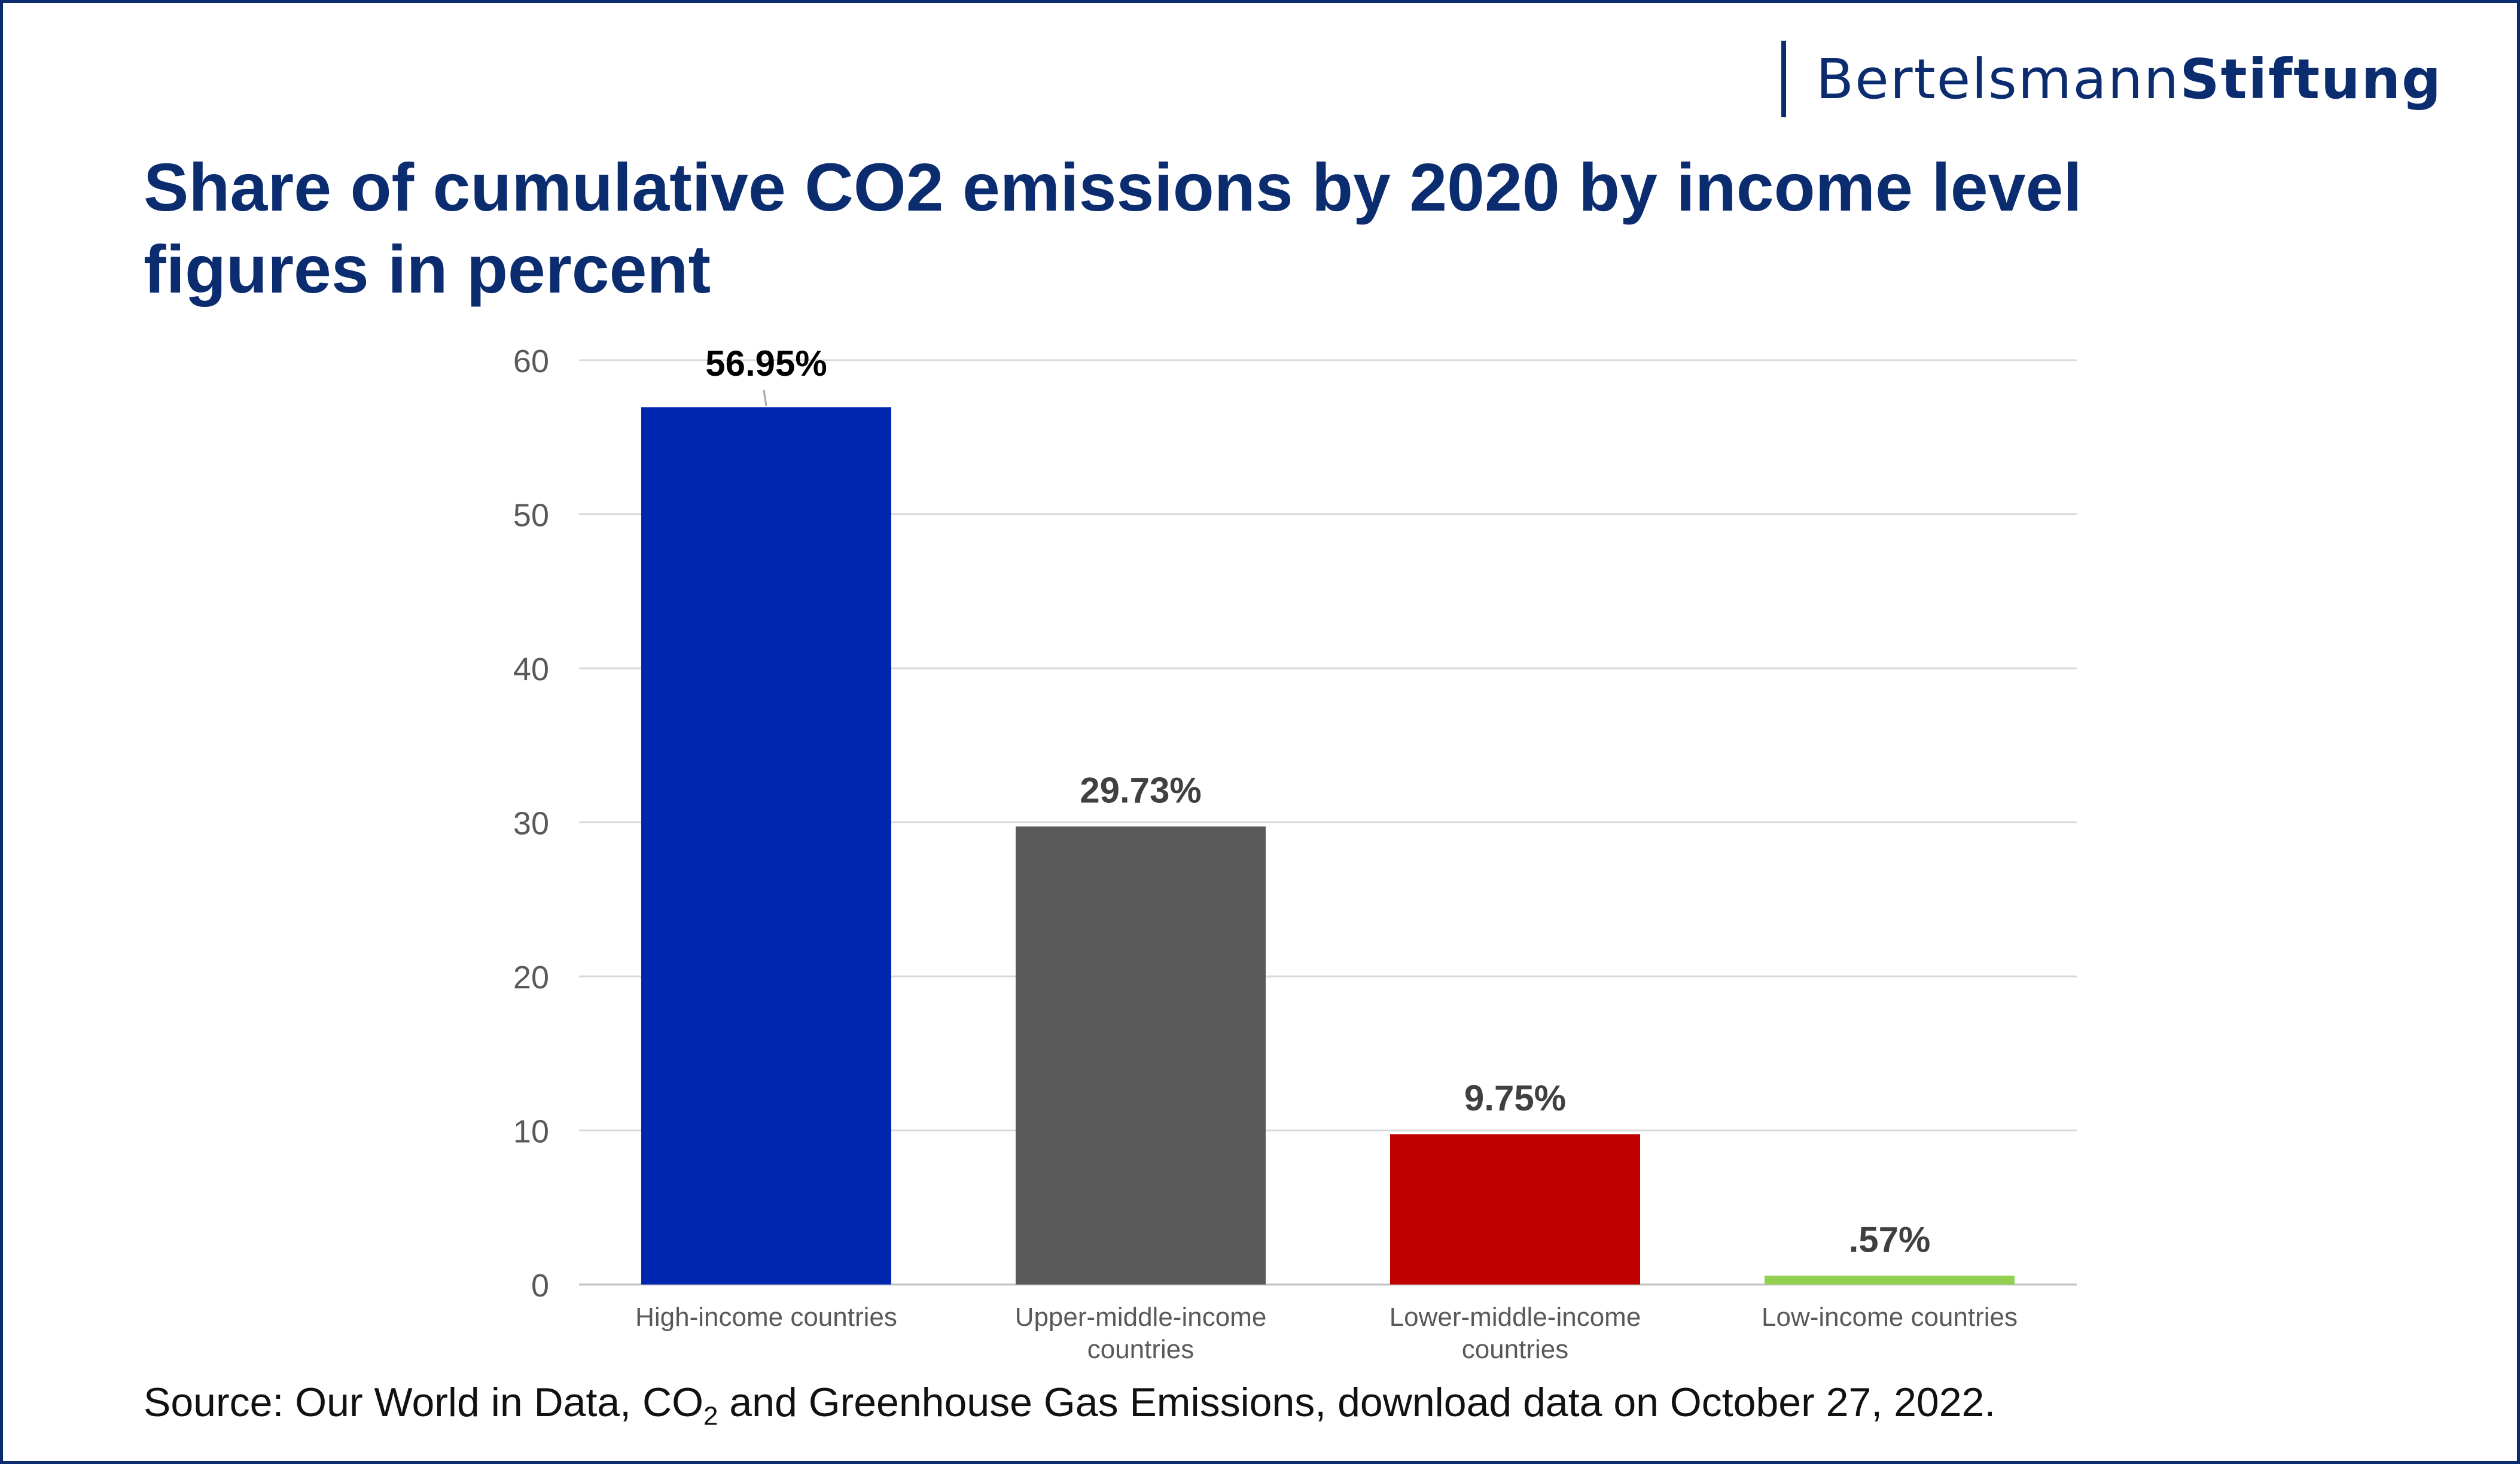 The width and height of the screenshot is (2520, 1464). I want to click on x-tick-label: Low-income countries, so click(1890, 1317).